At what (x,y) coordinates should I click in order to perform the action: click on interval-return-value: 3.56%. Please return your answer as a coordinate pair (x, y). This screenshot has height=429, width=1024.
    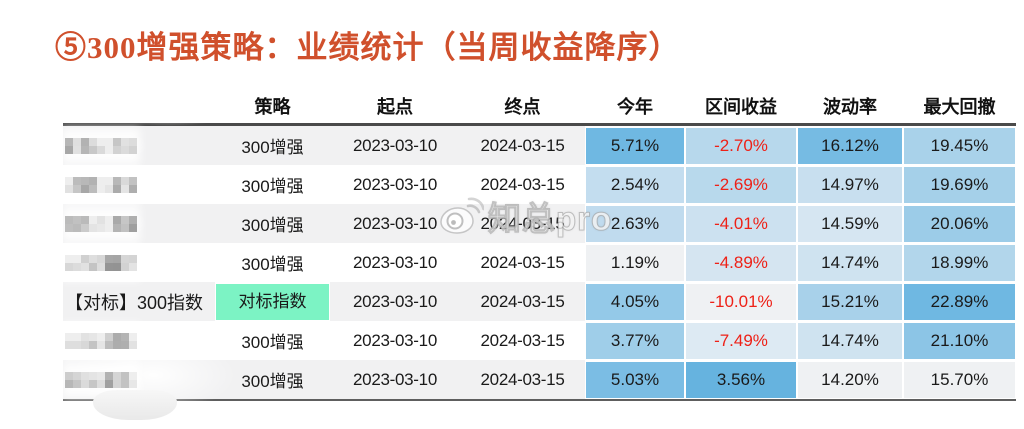
    Looking at the image, I should click on (741, 379).